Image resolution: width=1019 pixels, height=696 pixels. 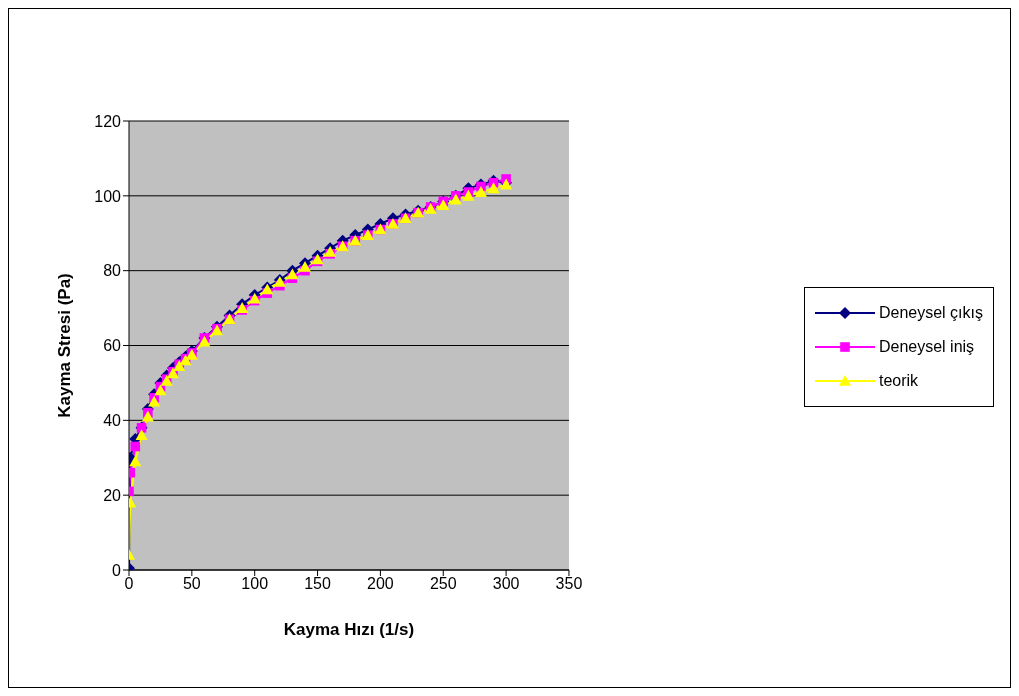 I want to click on legend-label: Deneysel çıkış, so click(x=930, y=313).